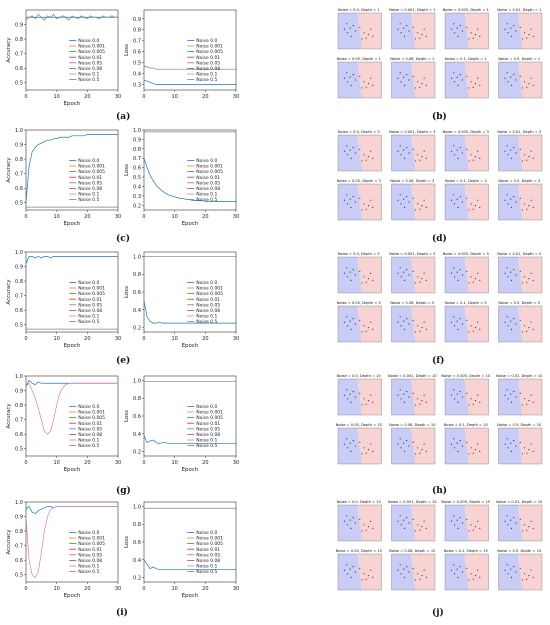 Image resolution: width=550 pixels, height=625 pixels. Describe the element at coordinates (466, 59) in the screenshot. I see `subplot-title: Noise = 0.1, Depth = 1` at that location.